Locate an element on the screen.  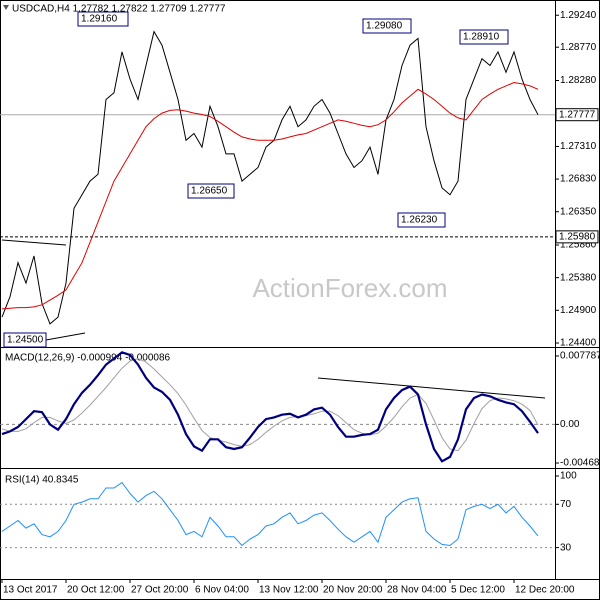
macd-title: MACD(12,26,9) -0.000994 -0.000086 is located at coordinates (88, 358).